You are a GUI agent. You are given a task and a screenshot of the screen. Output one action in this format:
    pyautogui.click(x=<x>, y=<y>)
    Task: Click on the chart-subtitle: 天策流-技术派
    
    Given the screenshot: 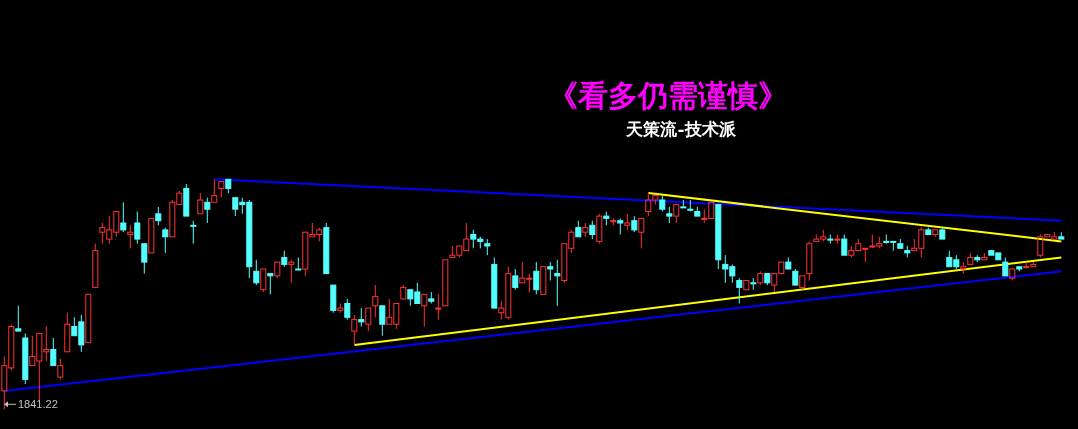 What is the action you would take?
    pyautogui.click(x=681, y=129)
    